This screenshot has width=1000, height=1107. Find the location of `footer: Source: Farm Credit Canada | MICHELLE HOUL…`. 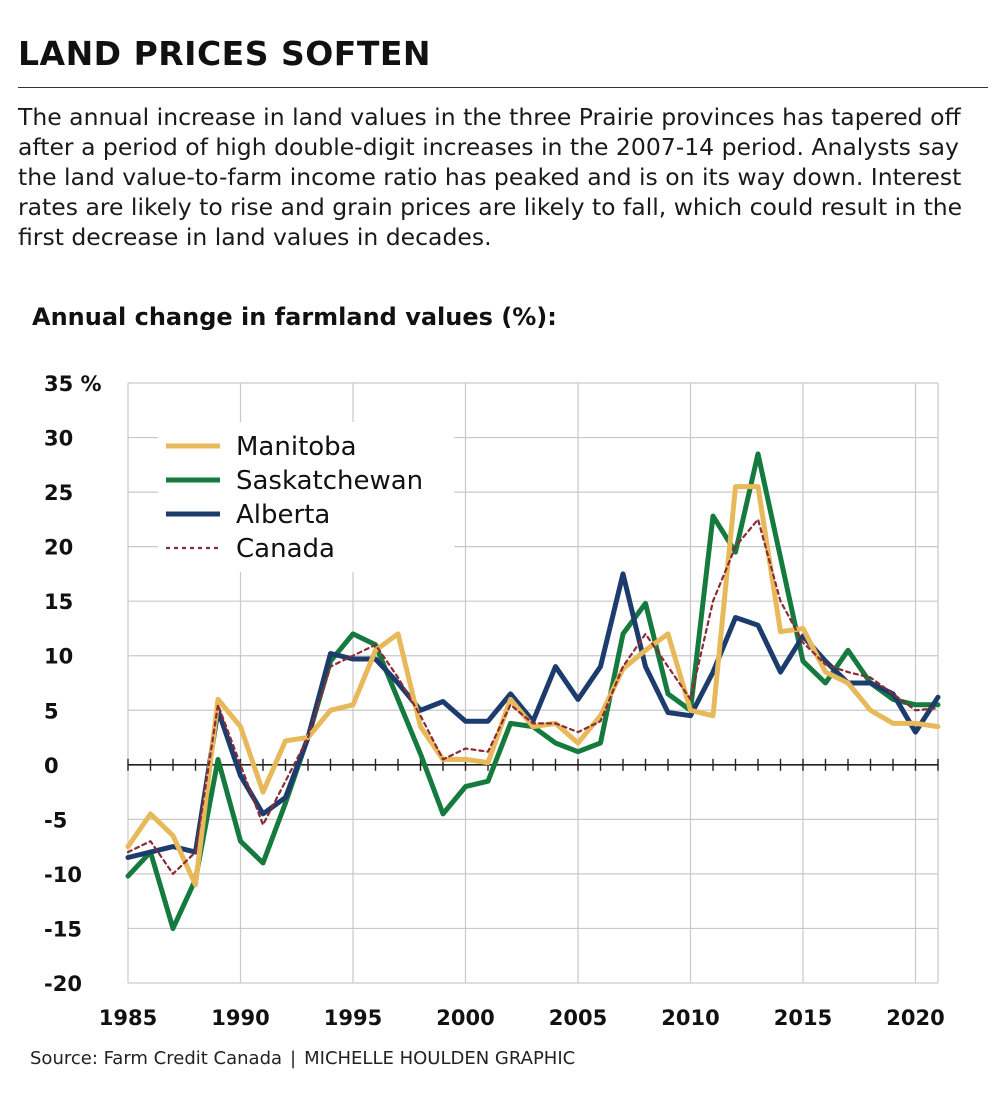

footer: Source: Farm Credit Canada | MICHELLE HOUL… is located at coordinates (302, 1058).